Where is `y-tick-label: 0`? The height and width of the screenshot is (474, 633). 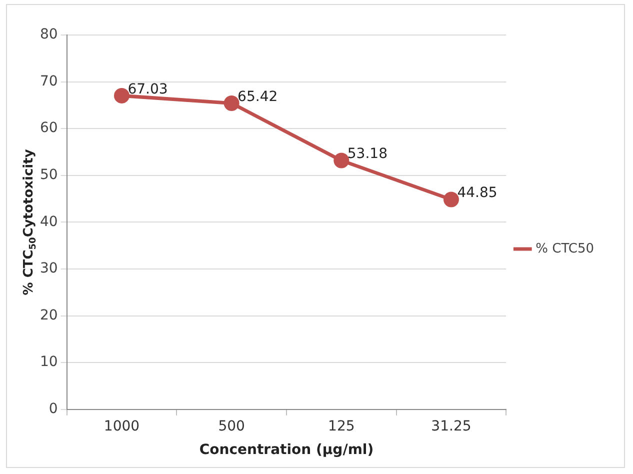
y-tick-label: 0 is located at coordinates (53, 409).